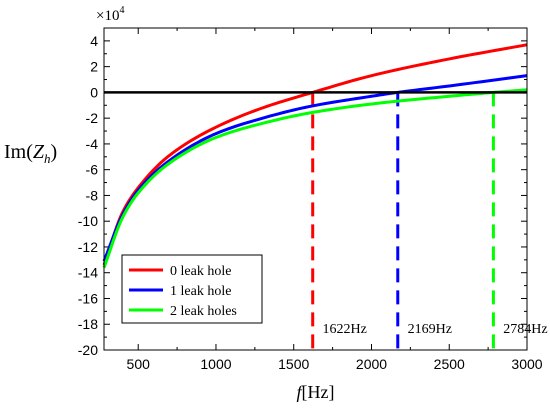  I want to click on scale-prefix: ×10, so click(107, 16).